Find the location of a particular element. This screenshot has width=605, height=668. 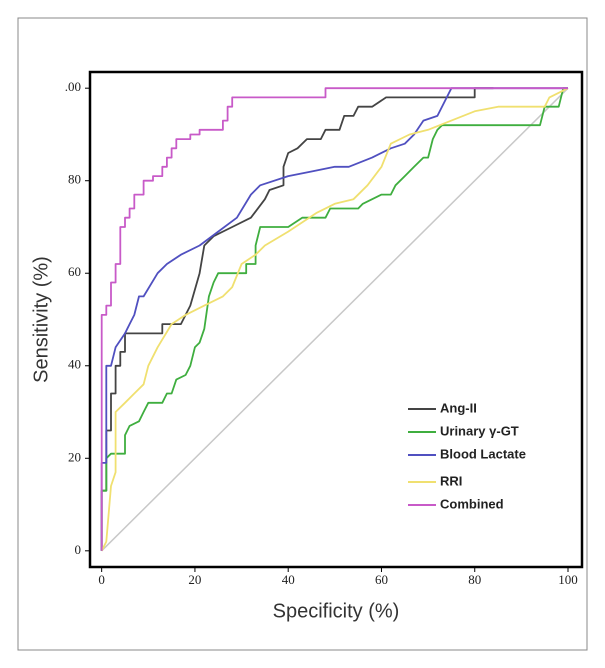

y-tick-label: 80 is located at coordinates (74, 179).